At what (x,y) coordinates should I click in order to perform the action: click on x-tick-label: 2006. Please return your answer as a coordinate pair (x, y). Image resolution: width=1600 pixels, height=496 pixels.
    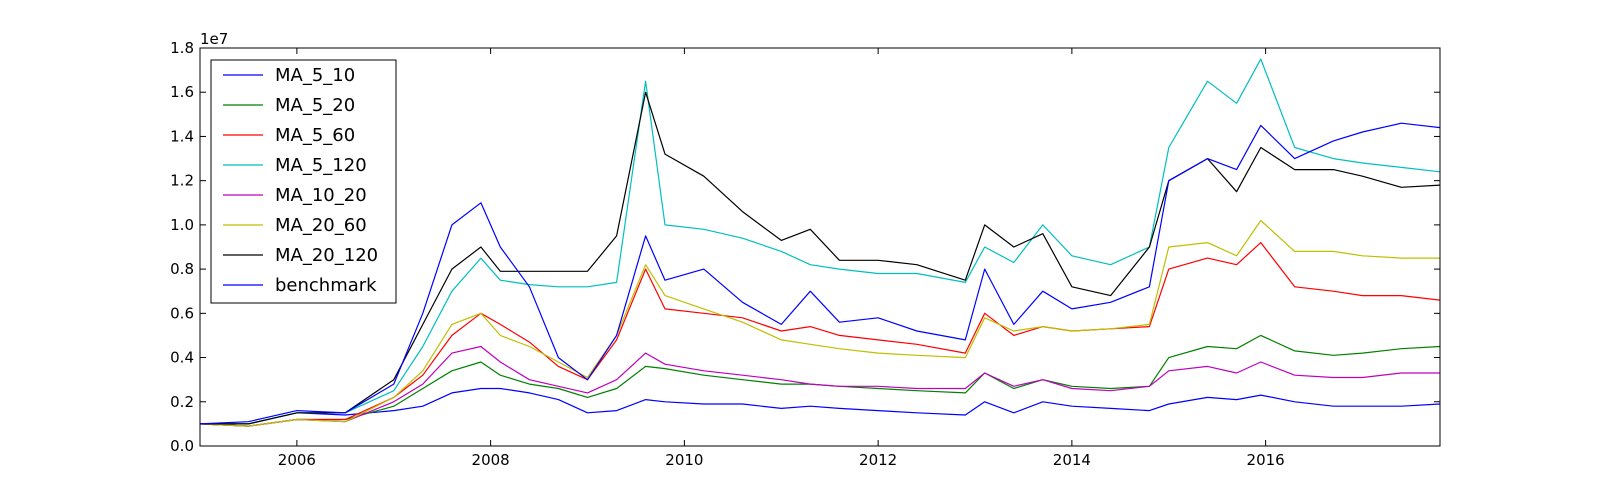
    Looking at the image, I should click on (297, 460).